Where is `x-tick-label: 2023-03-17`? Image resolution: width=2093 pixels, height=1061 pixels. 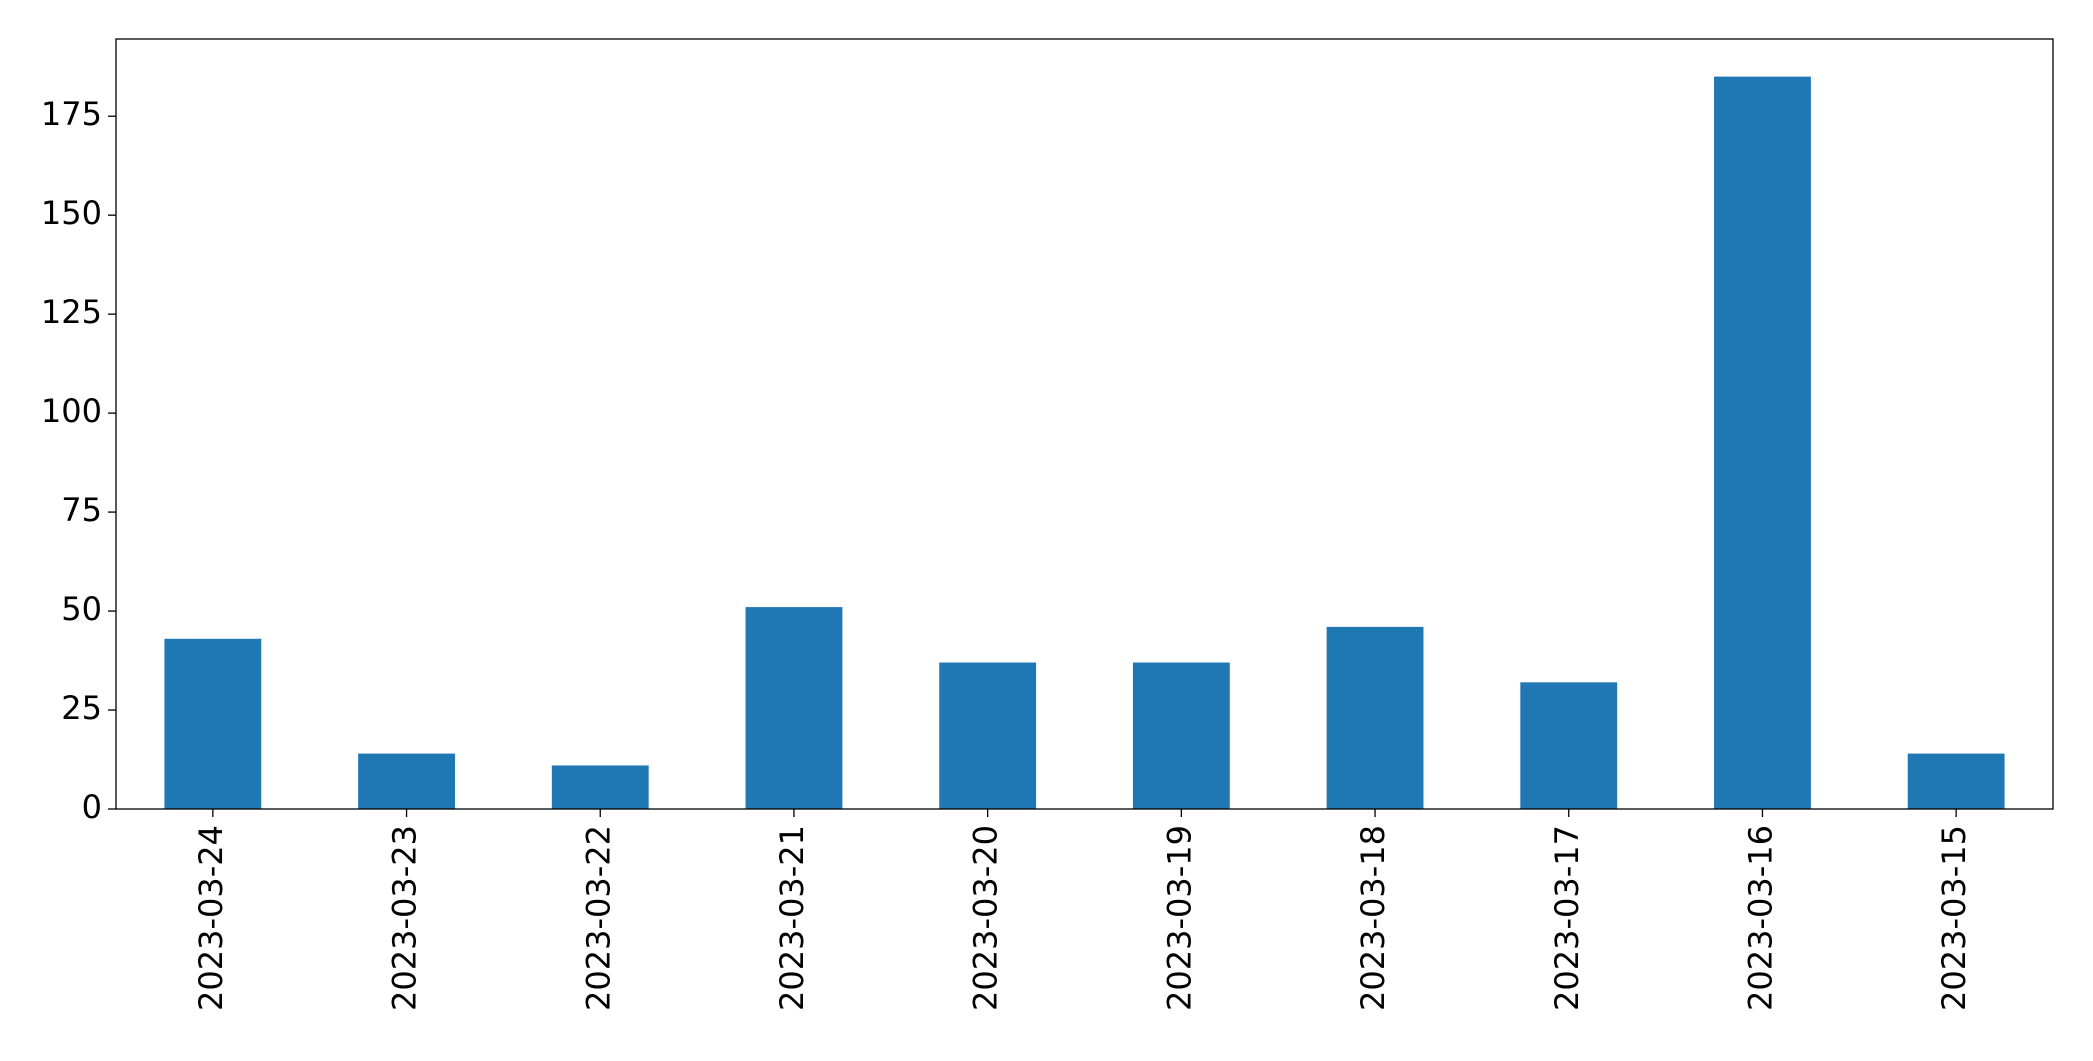
x-tick-label: 2023-03-17 is located at coordinates (1567, 918).